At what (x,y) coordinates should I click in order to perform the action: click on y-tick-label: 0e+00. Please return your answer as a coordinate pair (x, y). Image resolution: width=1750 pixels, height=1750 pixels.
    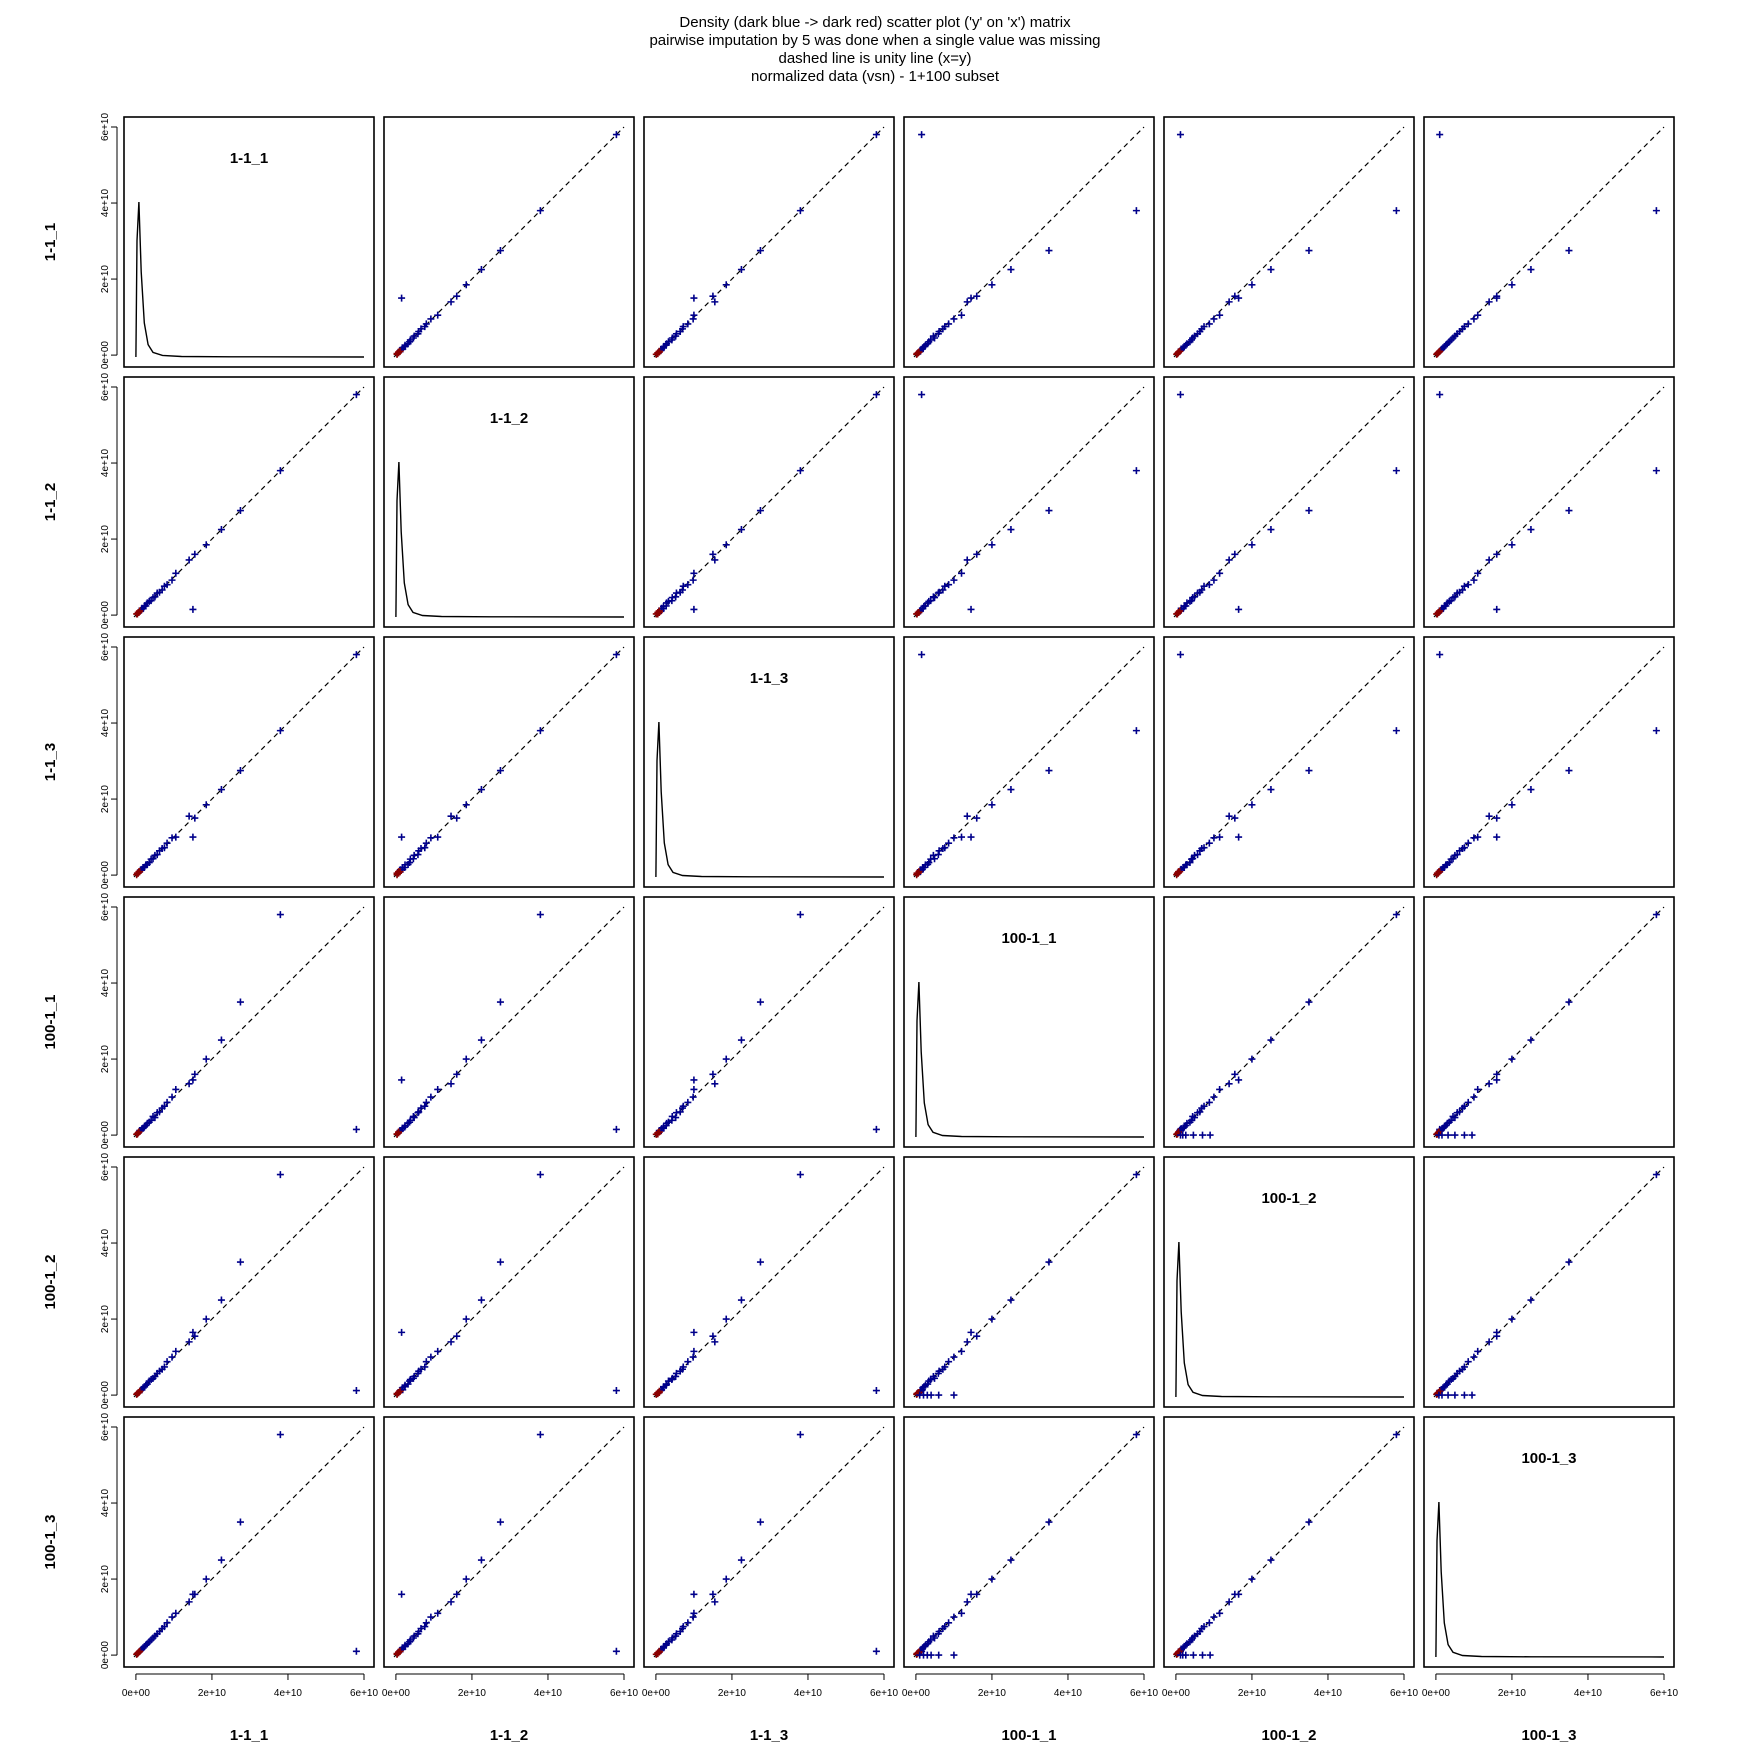
    Looking at the image, I should click on (105, 1135).